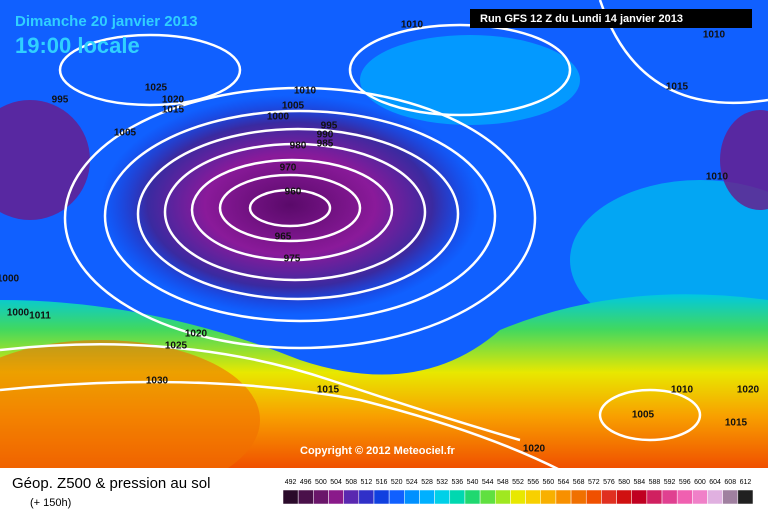  What do you see at coordinates (639, 482) in the screenshot?
I see `scale-label: 584` at bounding box center [639, 482].